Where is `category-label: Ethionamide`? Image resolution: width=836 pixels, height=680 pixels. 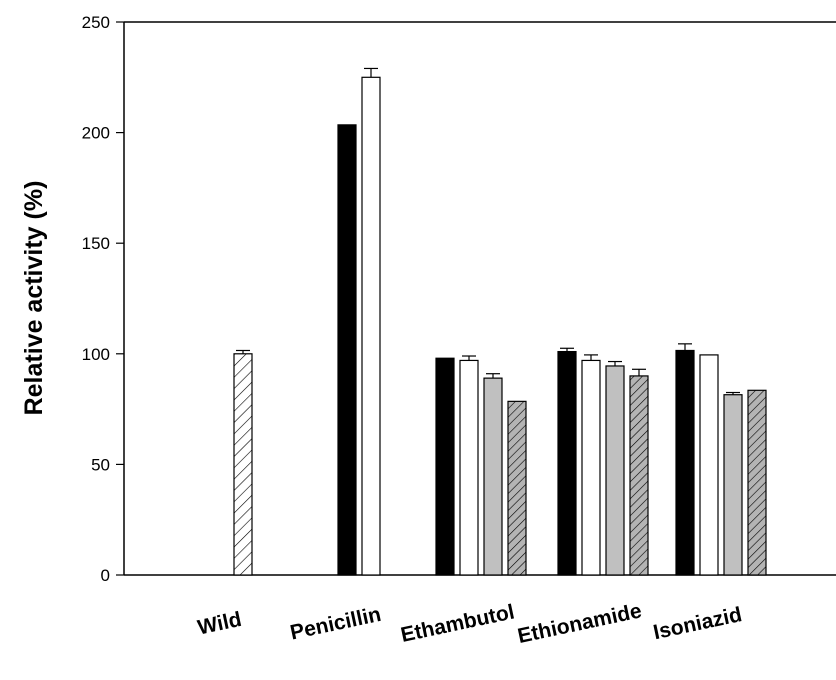
category-label: Ethionamide is located at coordinates (580, 623).